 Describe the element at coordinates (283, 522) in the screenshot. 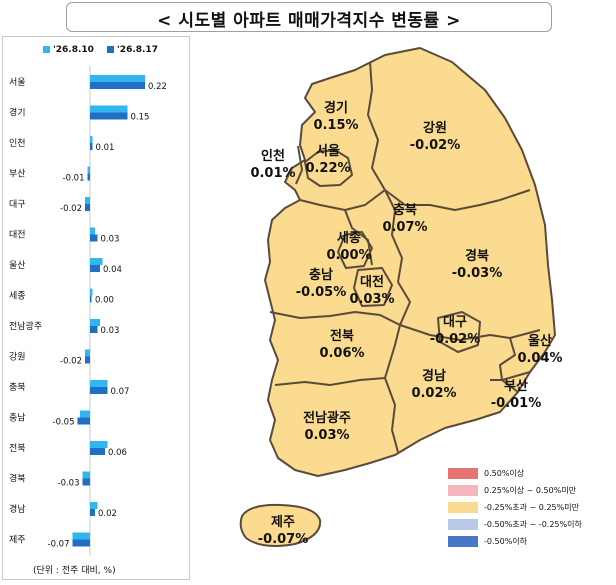

I see `region-name: 제주` at that location.